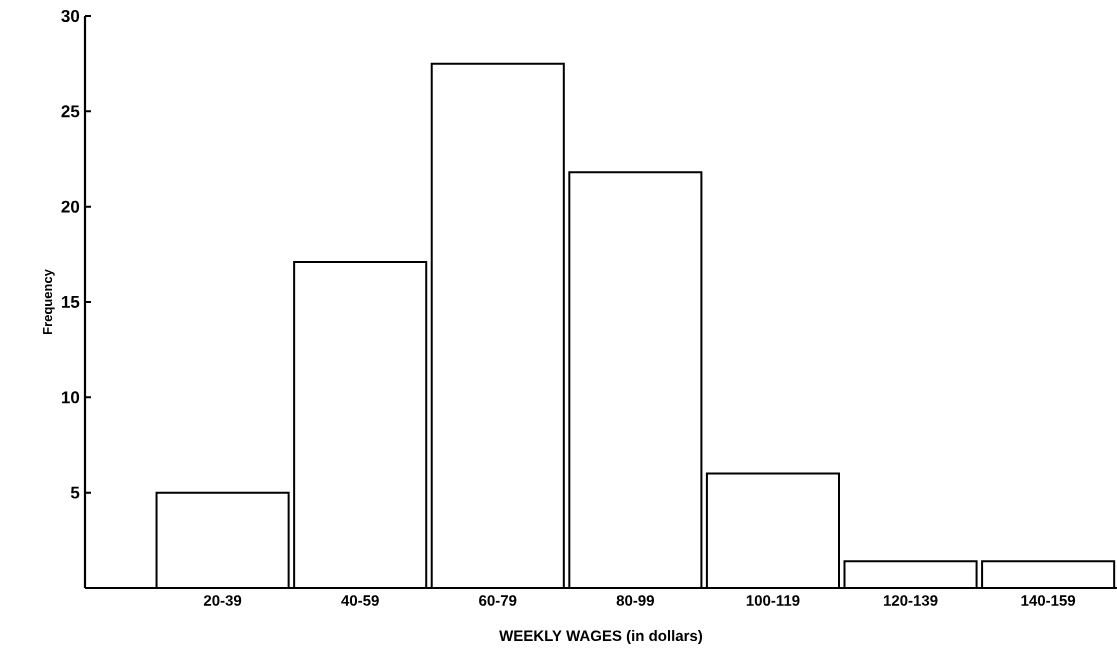  What do you see at coordinates (773, 600) in the screenshot?
I see `x-tick-label: 100-119` at bounding box center [773, 600].